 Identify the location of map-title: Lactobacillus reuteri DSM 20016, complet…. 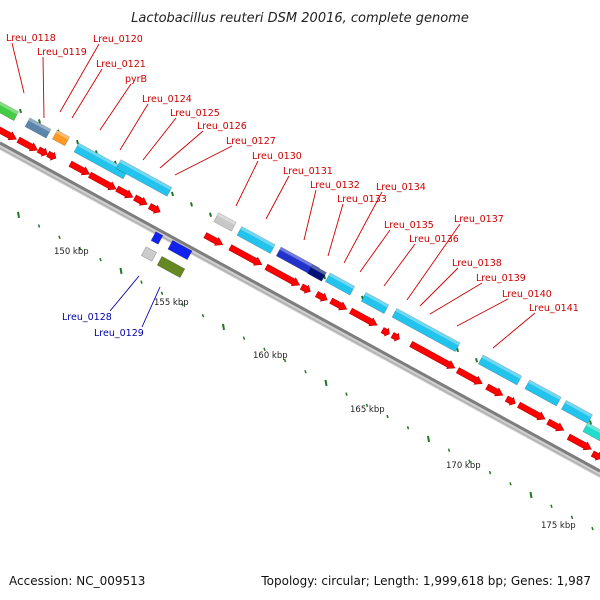
(300, 18).